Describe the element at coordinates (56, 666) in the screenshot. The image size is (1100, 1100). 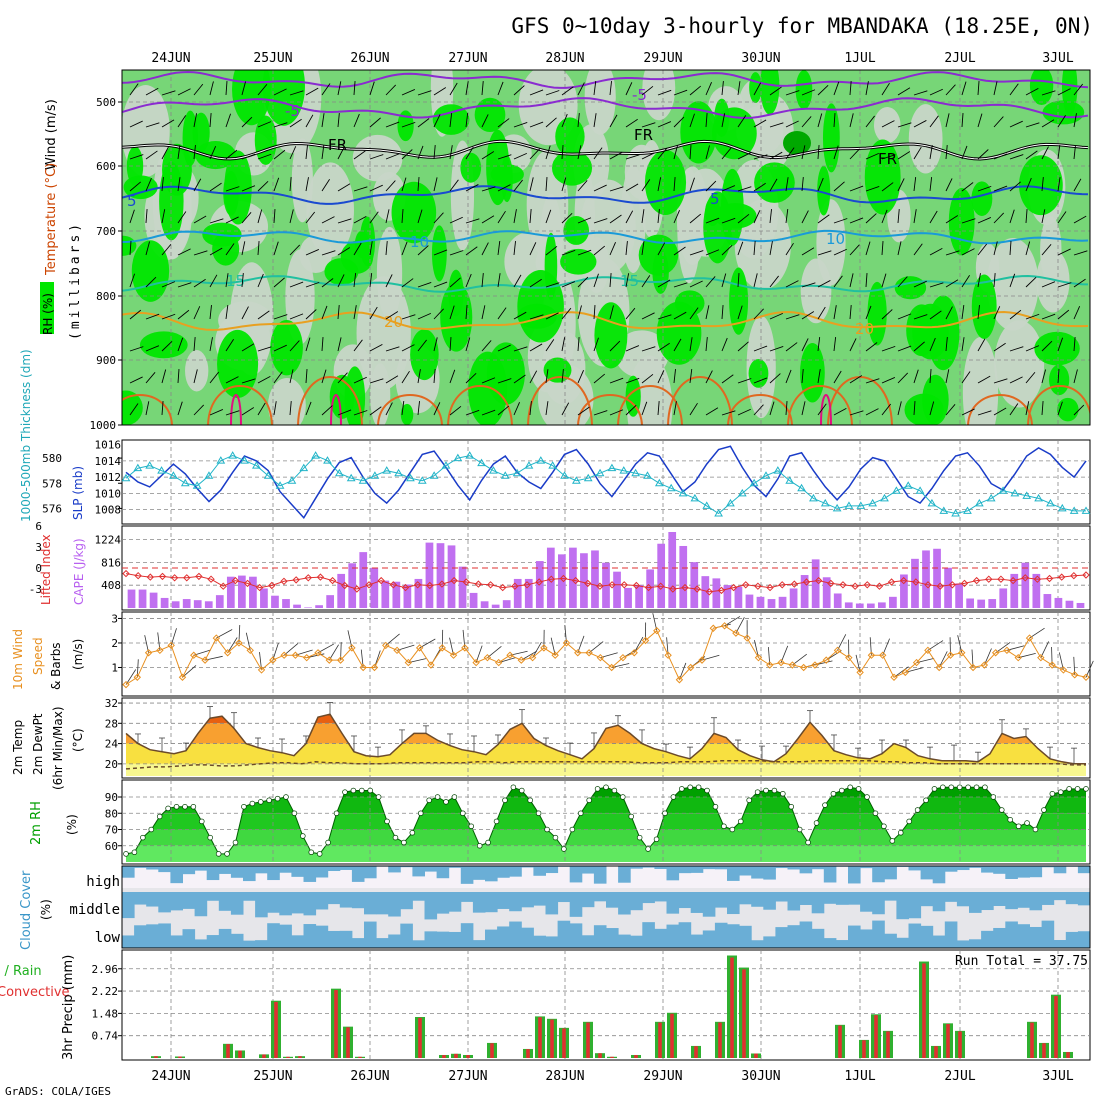
I see `label-wind10m-barbs: & Barbs` at that location.